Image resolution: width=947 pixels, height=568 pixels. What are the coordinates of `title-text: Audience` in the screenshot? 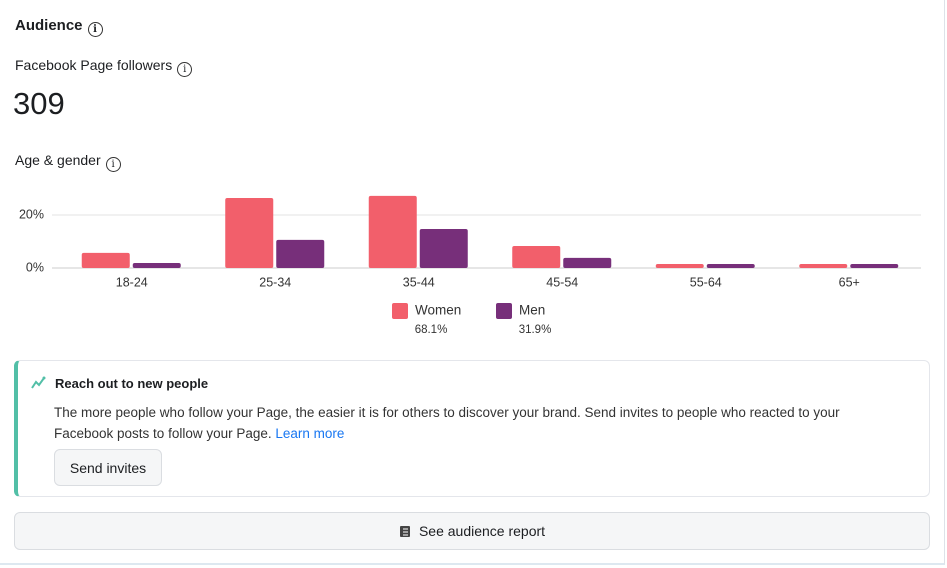 It's located at (49, 25).